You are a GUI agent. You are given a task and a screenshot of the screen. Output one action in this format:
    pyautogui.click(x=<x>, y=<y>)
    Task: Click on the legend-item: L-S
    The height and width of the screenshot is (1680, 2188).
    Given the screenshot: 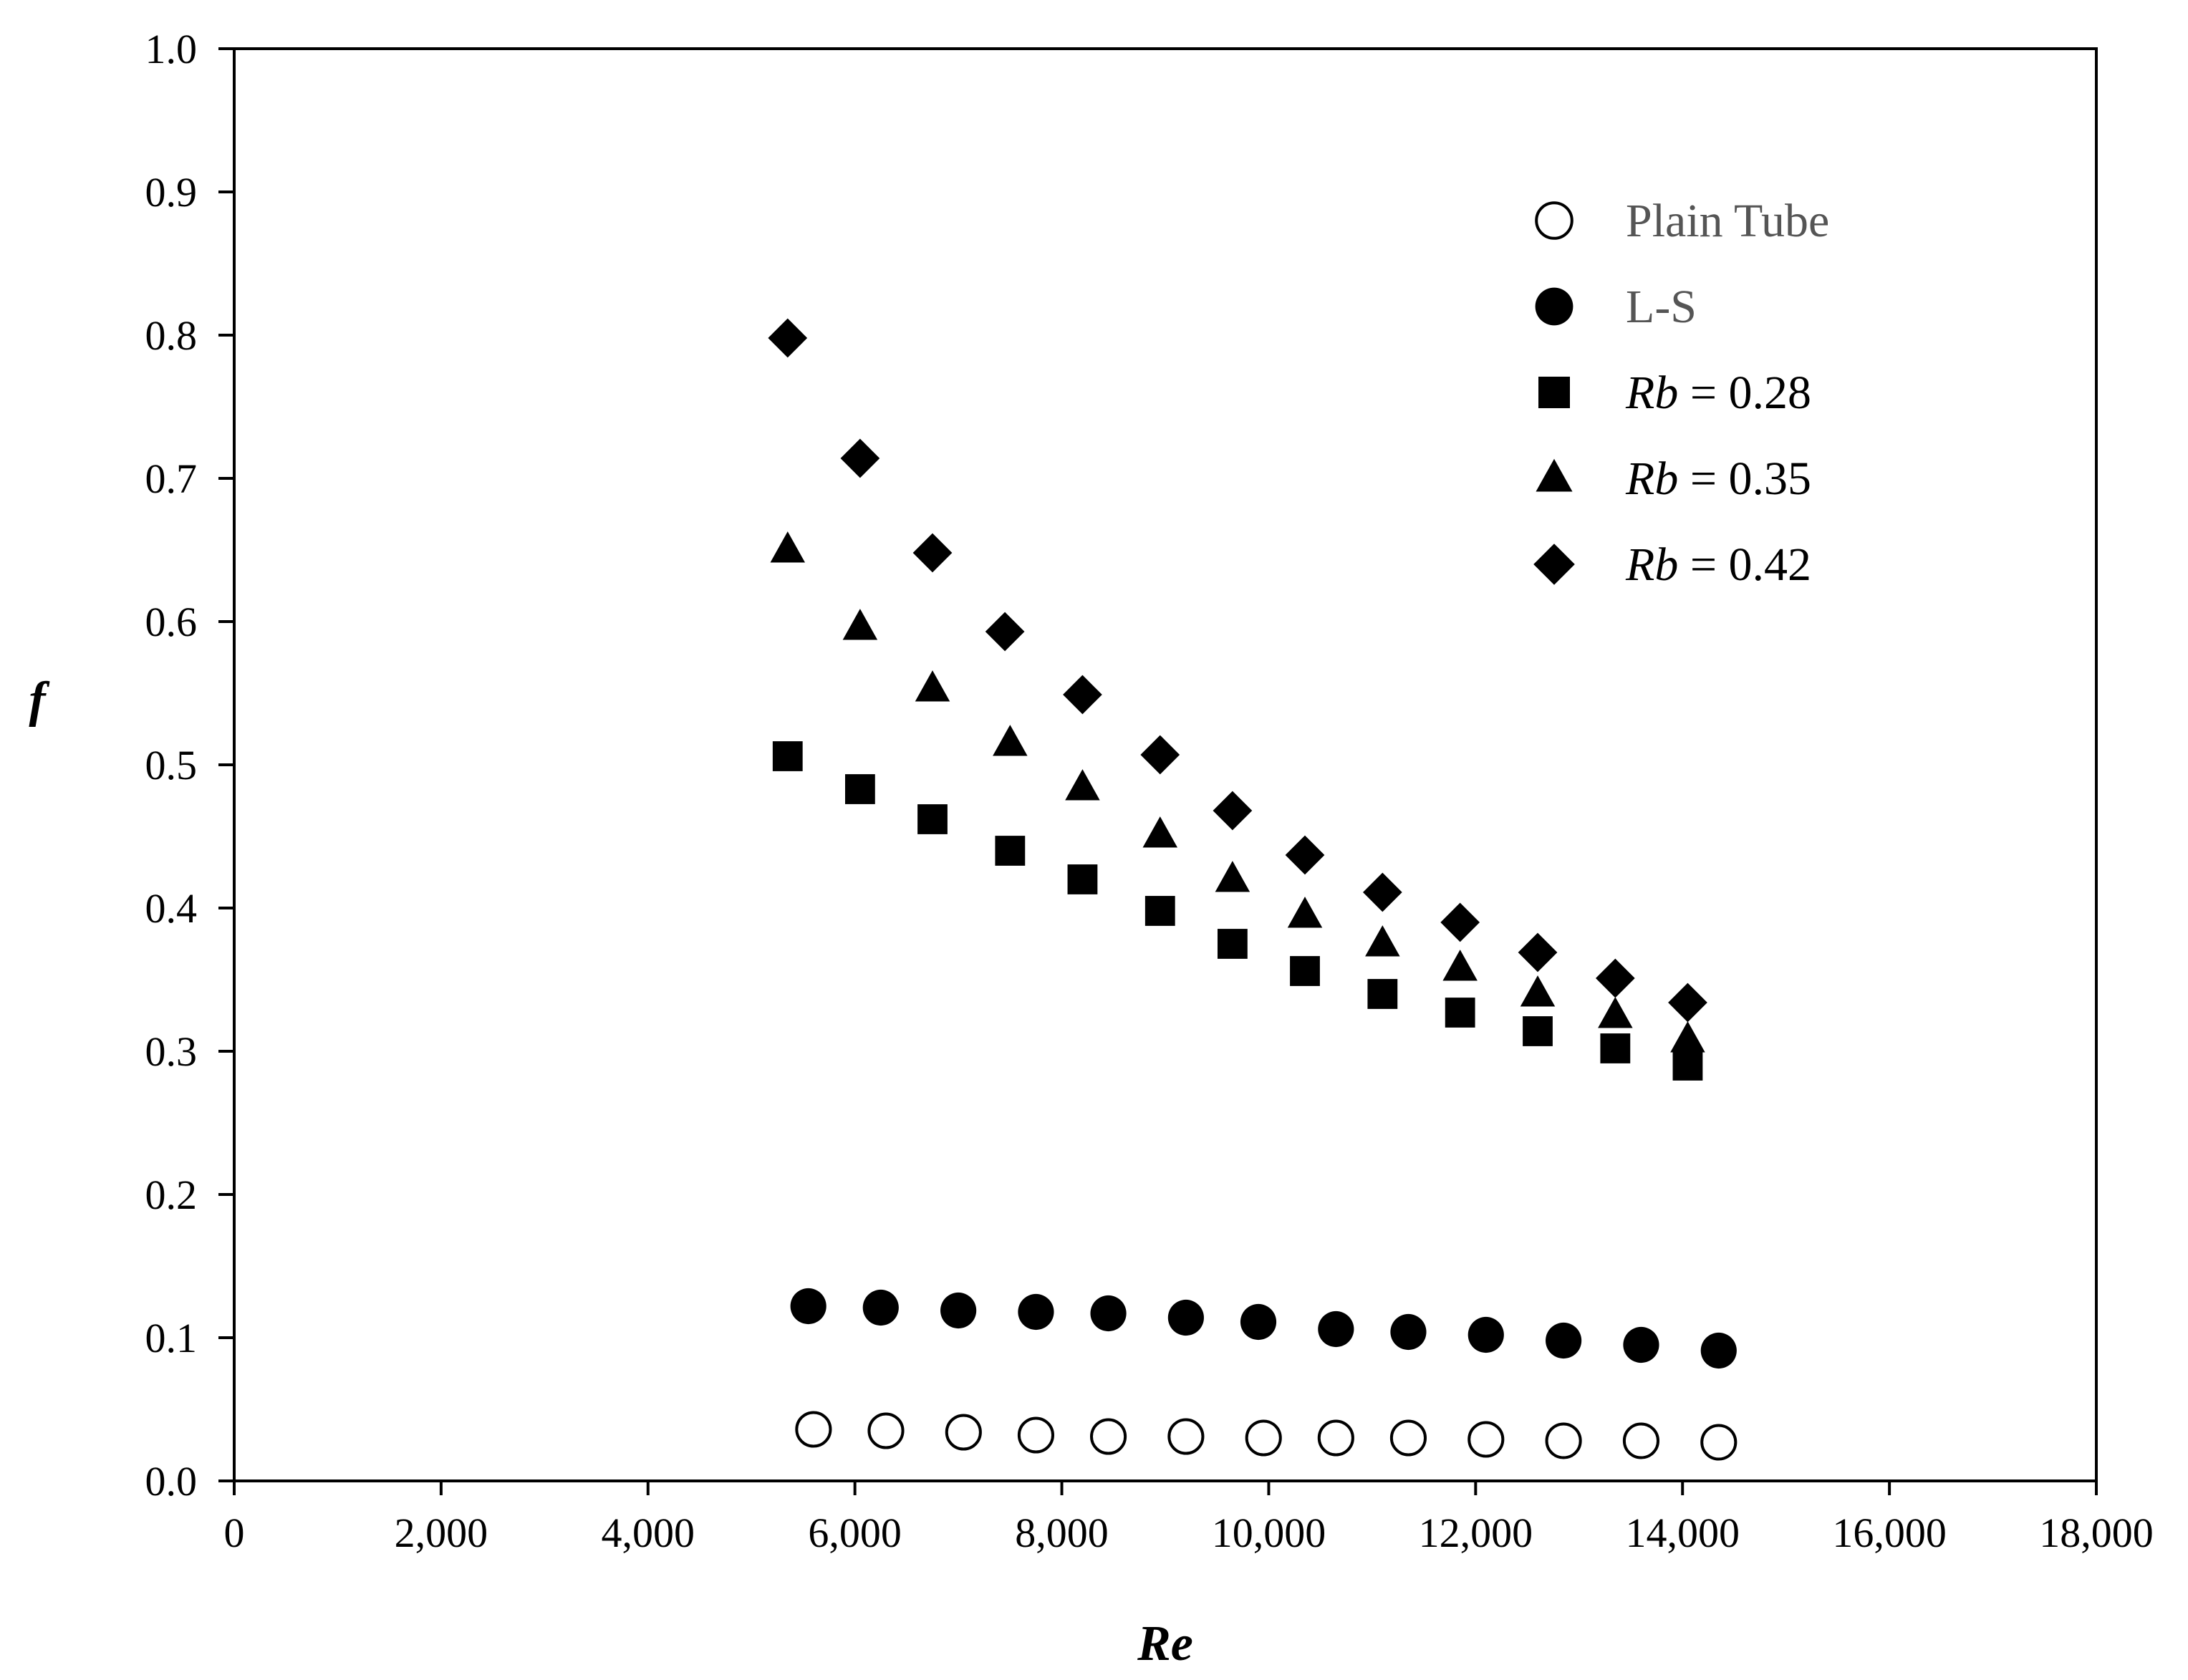 What is the action you would take?
    pyautogui.click(x=1616, y=307)
    